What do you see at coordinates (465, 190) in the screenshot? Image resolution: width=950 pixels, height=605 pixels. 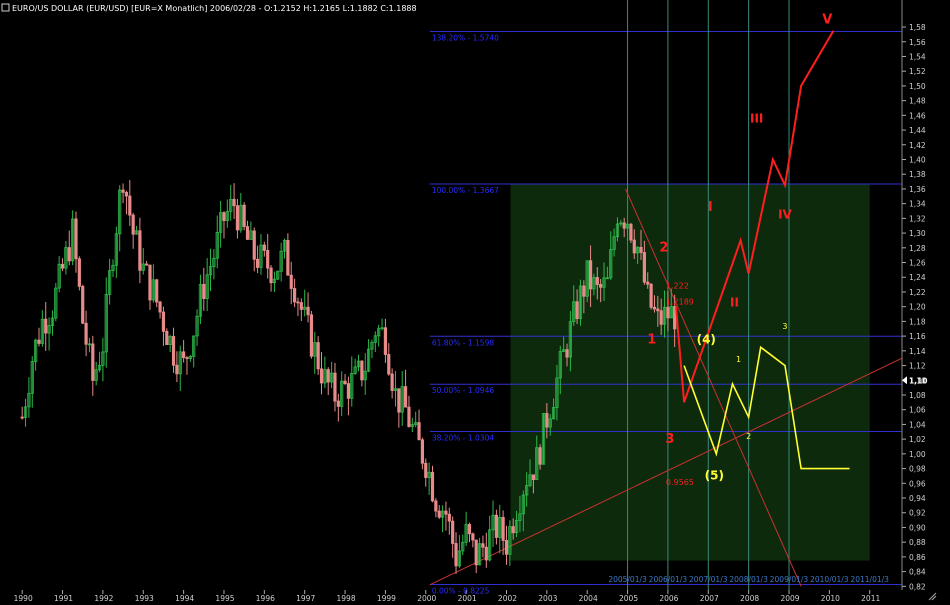 I see `fib-label: 100.00% - 1.3667` at bounding box center [465, 190].